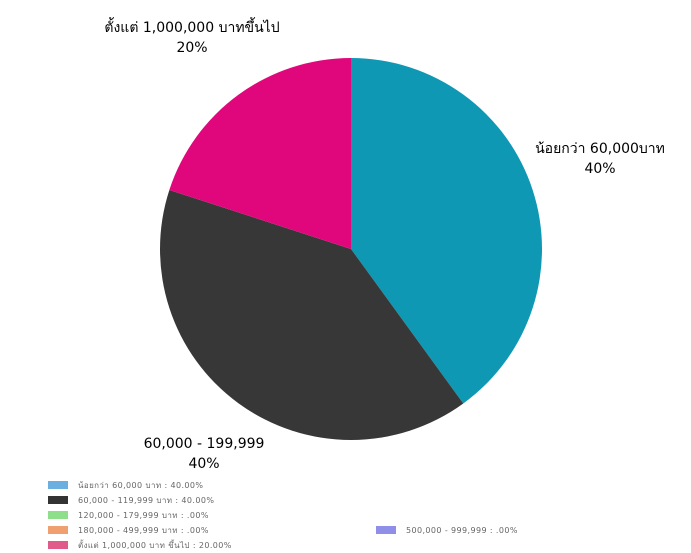  What do you see at coordinates (143, 515) in the screenshot?
I see `legend-label: 120,000 - 179,999 บาท : .00%` at bounding box center [143, 515].